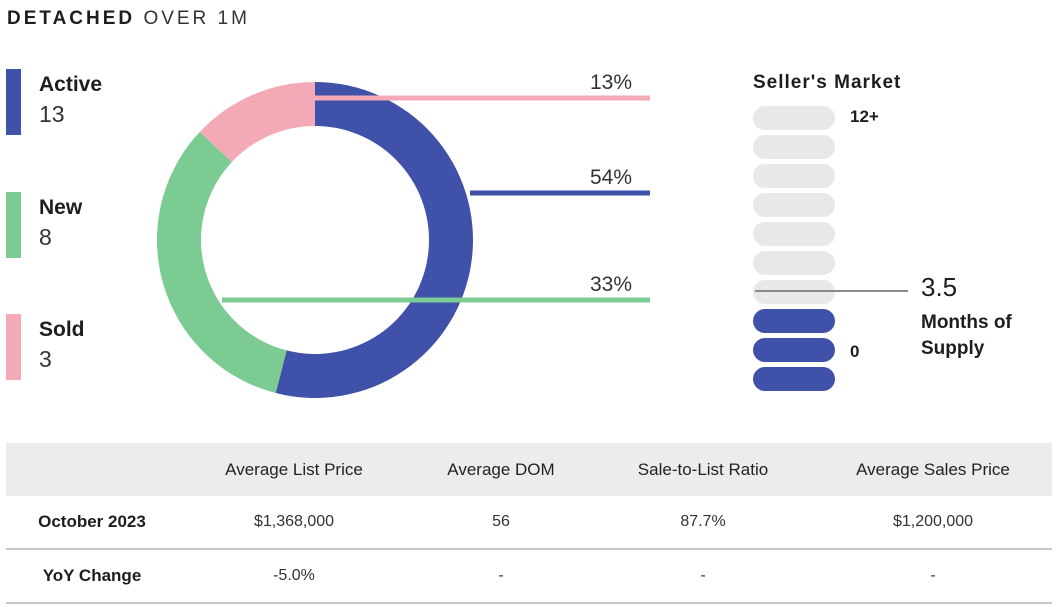 This screenshot has height=607, width=1060. What do you see at coordinates (703, 469) in the screenshot?
I see `table-header-sale-to-list: Sale-to-List Ratio` at bounding box center [703, 469].